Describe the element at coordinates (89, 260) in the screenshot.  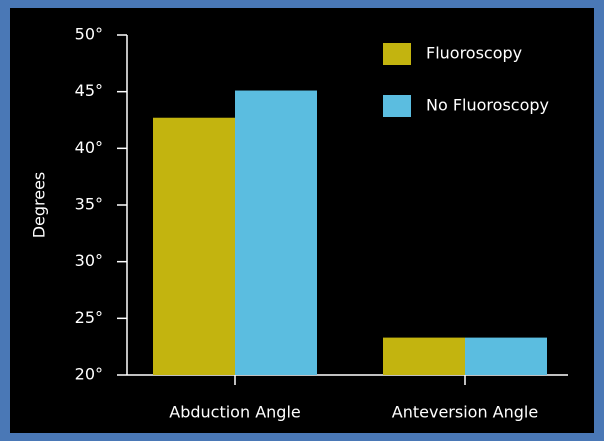
I see `y-tick-label: 30°` at that location.